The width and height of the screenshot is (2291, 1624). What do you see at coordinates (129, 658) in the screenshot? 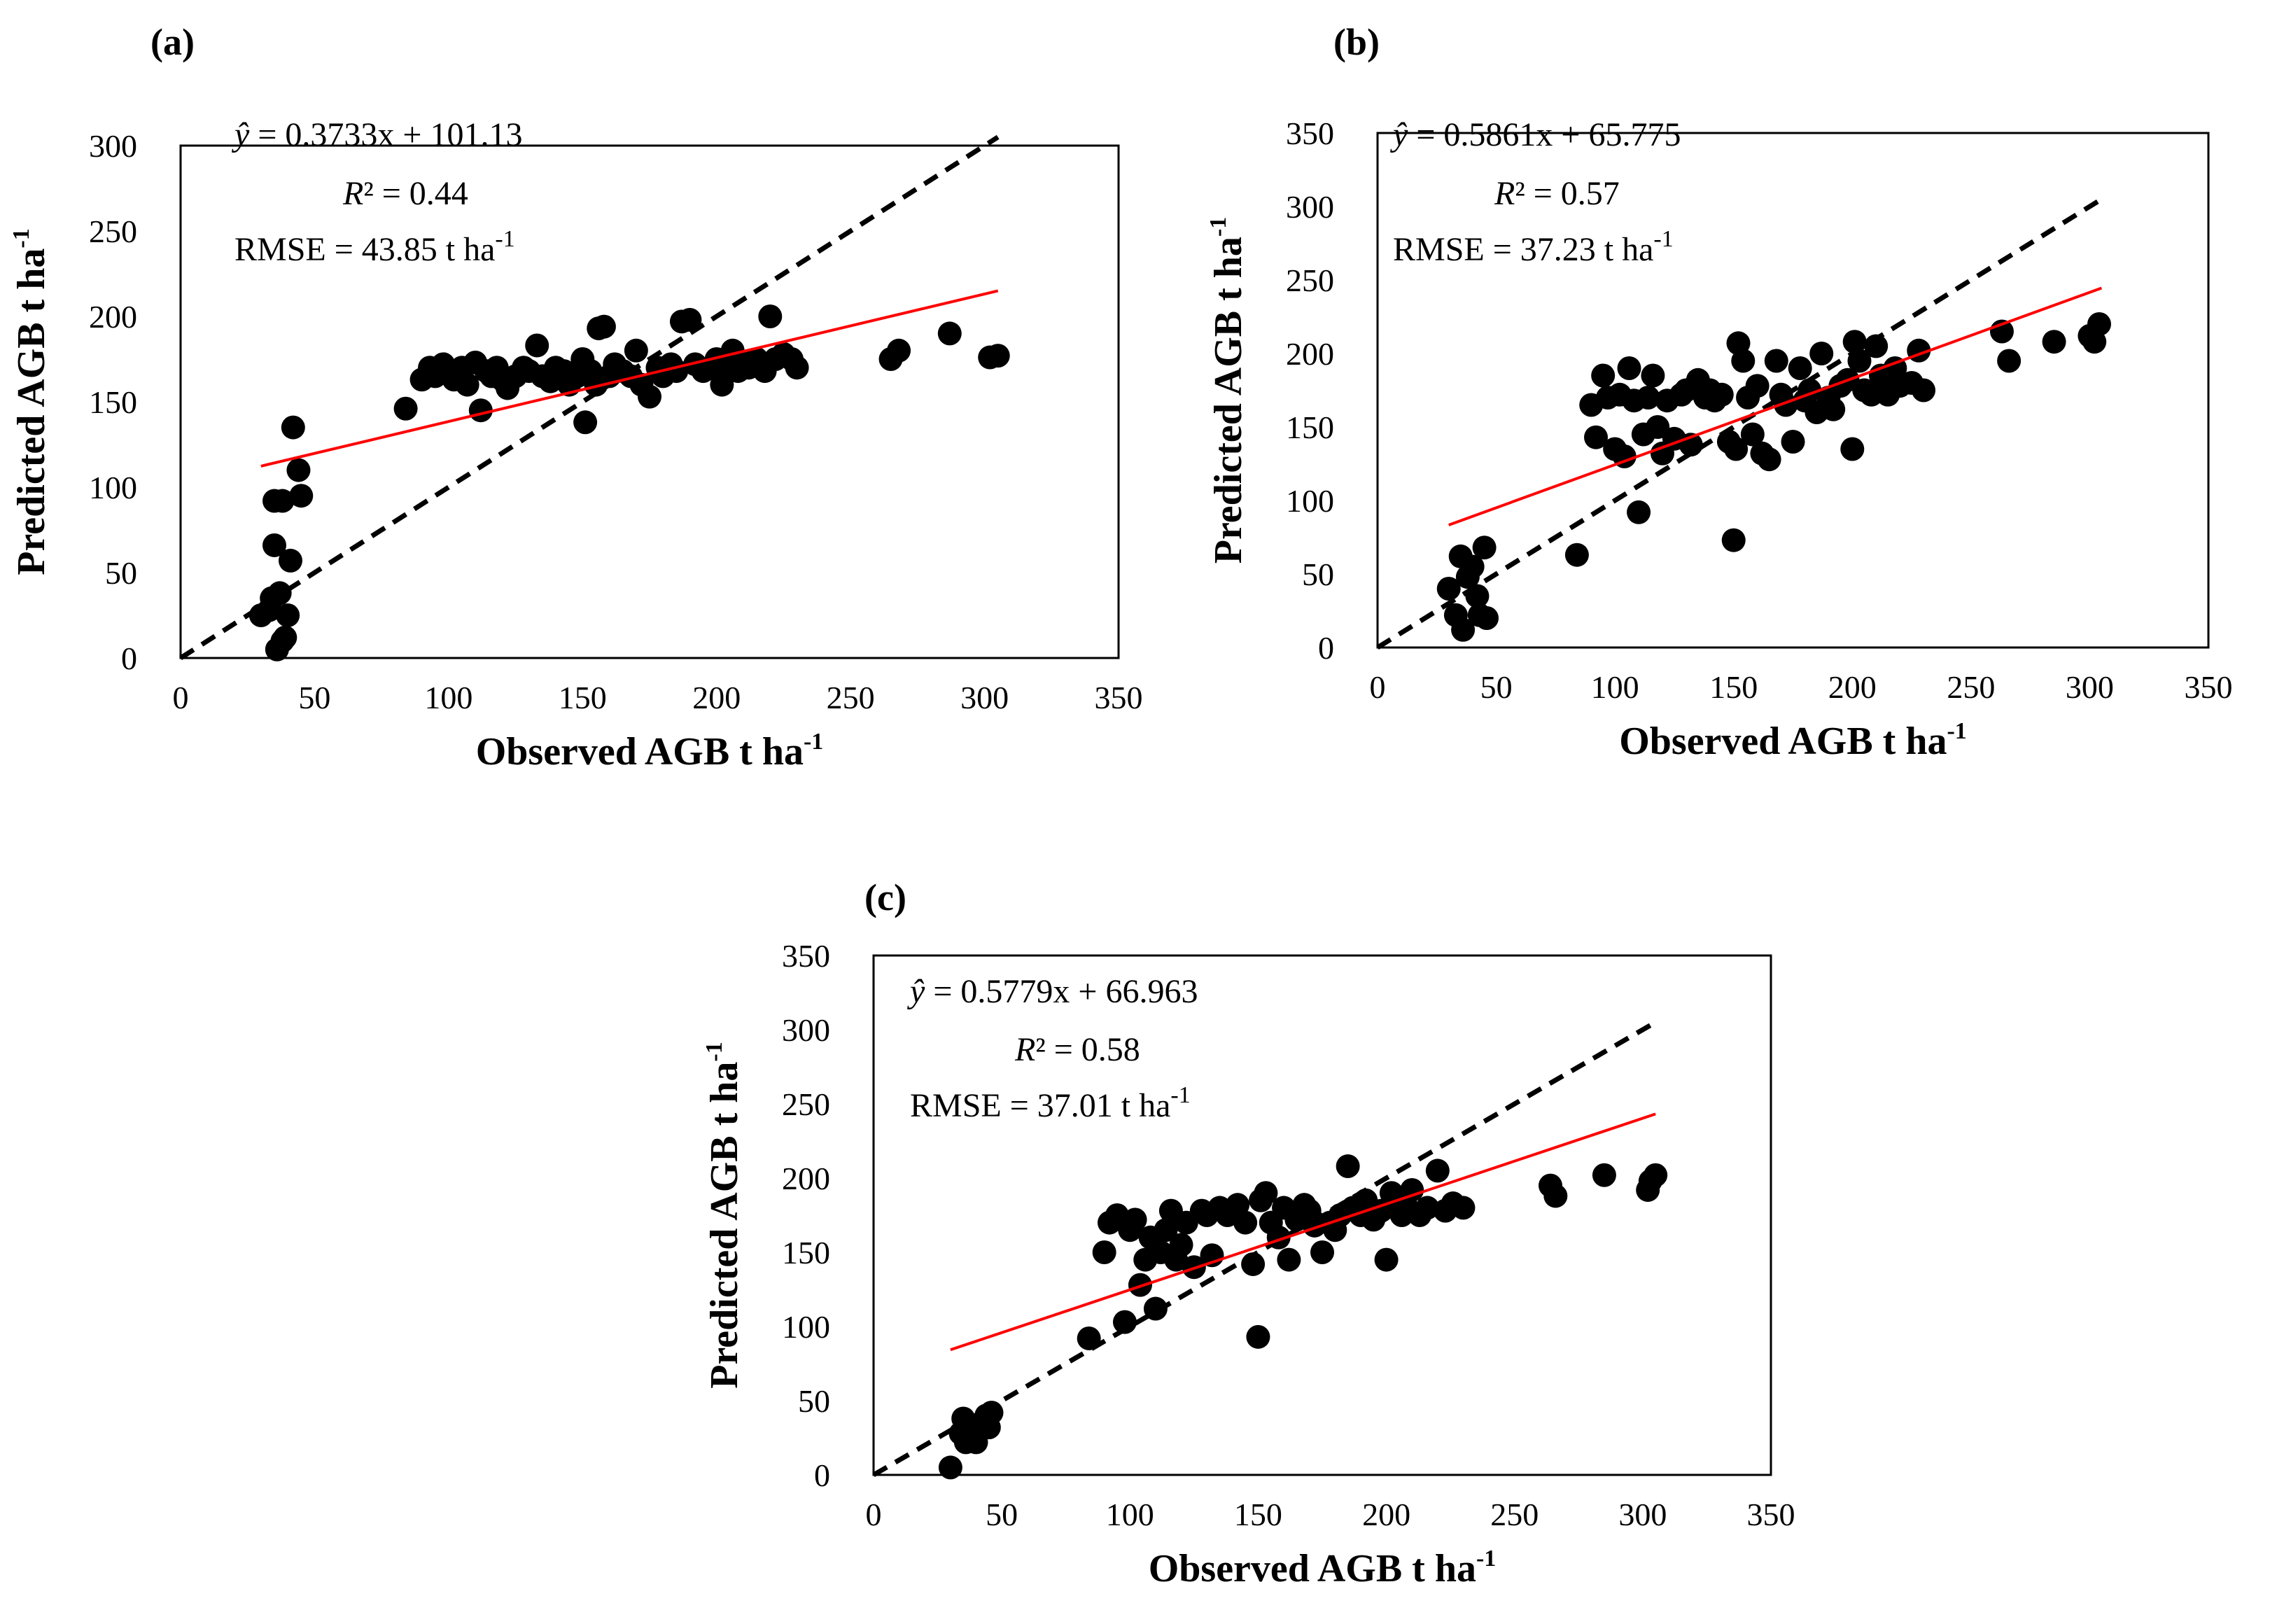
I see `y-tick-label: 0` at bounding box center [129, 658].